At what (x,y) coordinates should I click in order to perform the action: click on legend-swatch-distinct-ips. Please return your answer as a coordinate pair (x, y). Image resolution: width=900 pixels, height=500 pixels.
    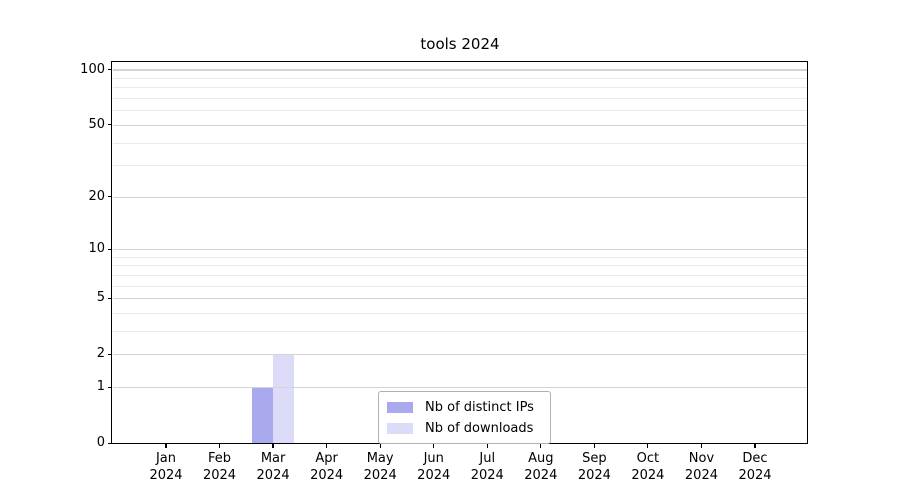
    Looking at the image, I should click on (400, 407).